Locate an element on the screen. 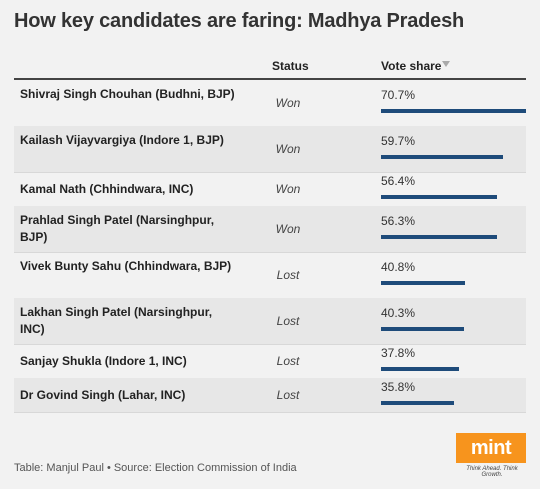  candidate-name: Kailash Vijayvargiya (Indore 1, BJP) is located at coordinates (122, 140).